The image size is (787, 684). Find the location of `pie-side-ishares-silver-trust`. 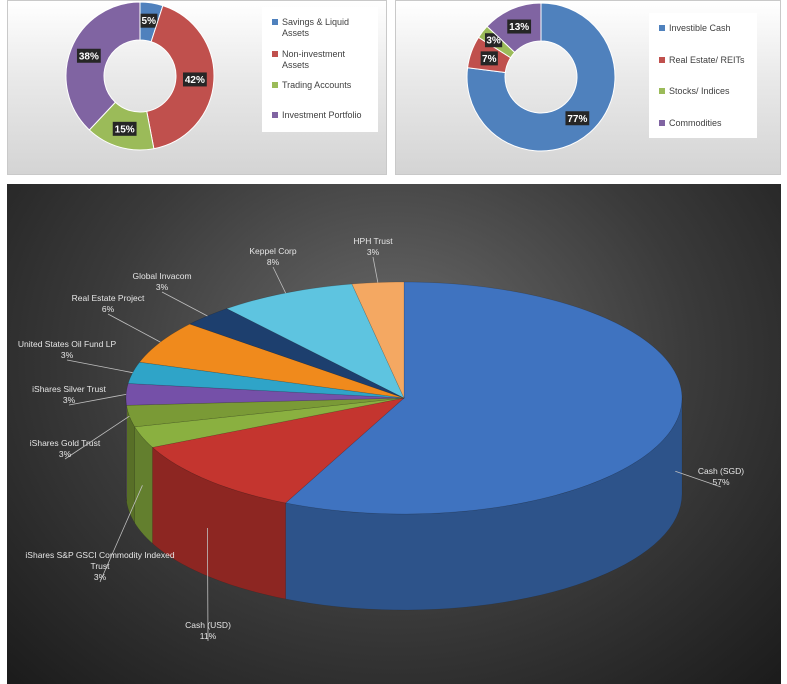

pie-side-ishares-silver-trust is located at coordinates (126, 450).